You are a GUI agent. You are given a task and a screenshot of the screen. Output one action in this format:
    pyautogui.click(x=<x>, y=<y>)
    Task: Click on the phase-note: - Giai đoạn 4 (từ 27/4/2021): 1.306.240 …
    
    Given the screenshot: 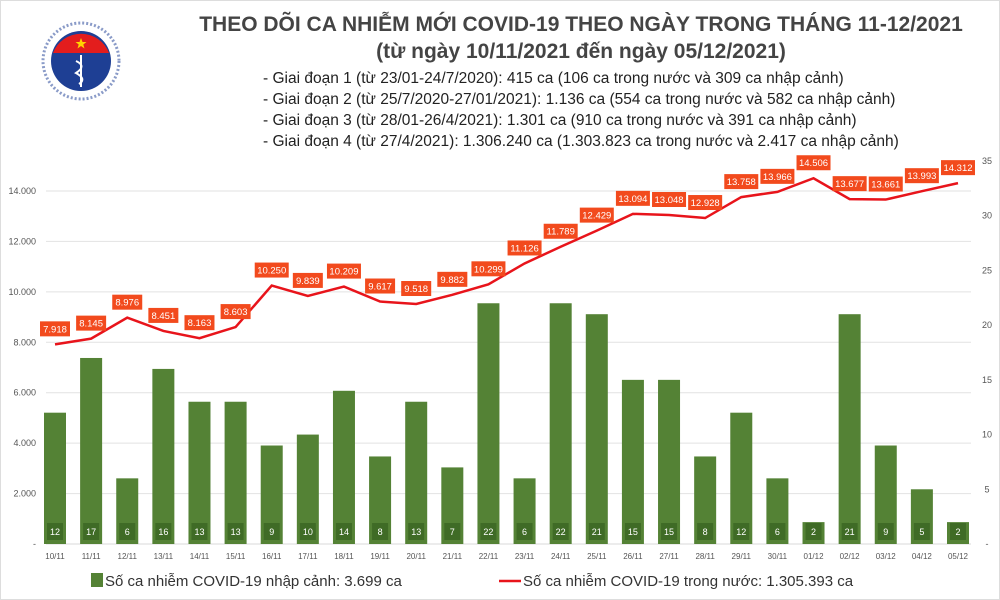 What is the action you would take?
    pyautogui.click(x=581, y=141)
    